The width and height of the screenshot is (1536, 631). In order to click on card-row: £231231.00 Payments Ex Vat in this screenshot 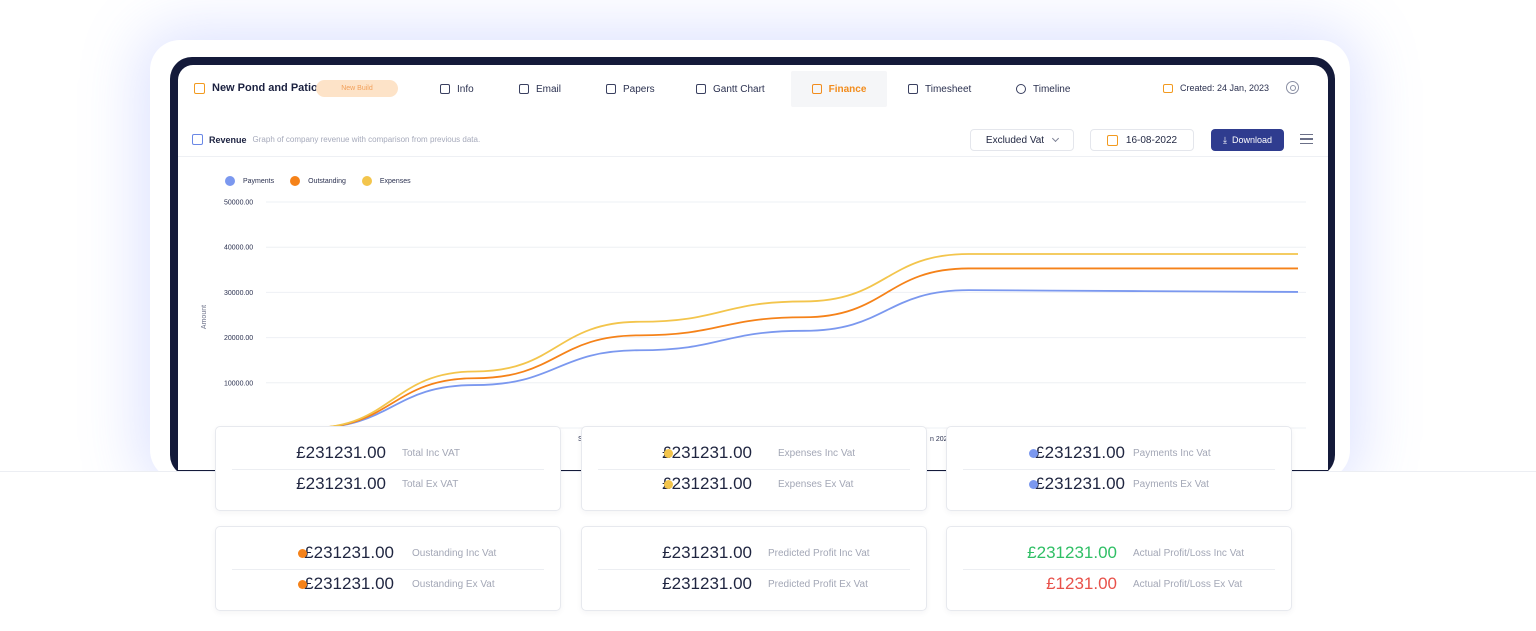, I will do `click(1119, 484)`.